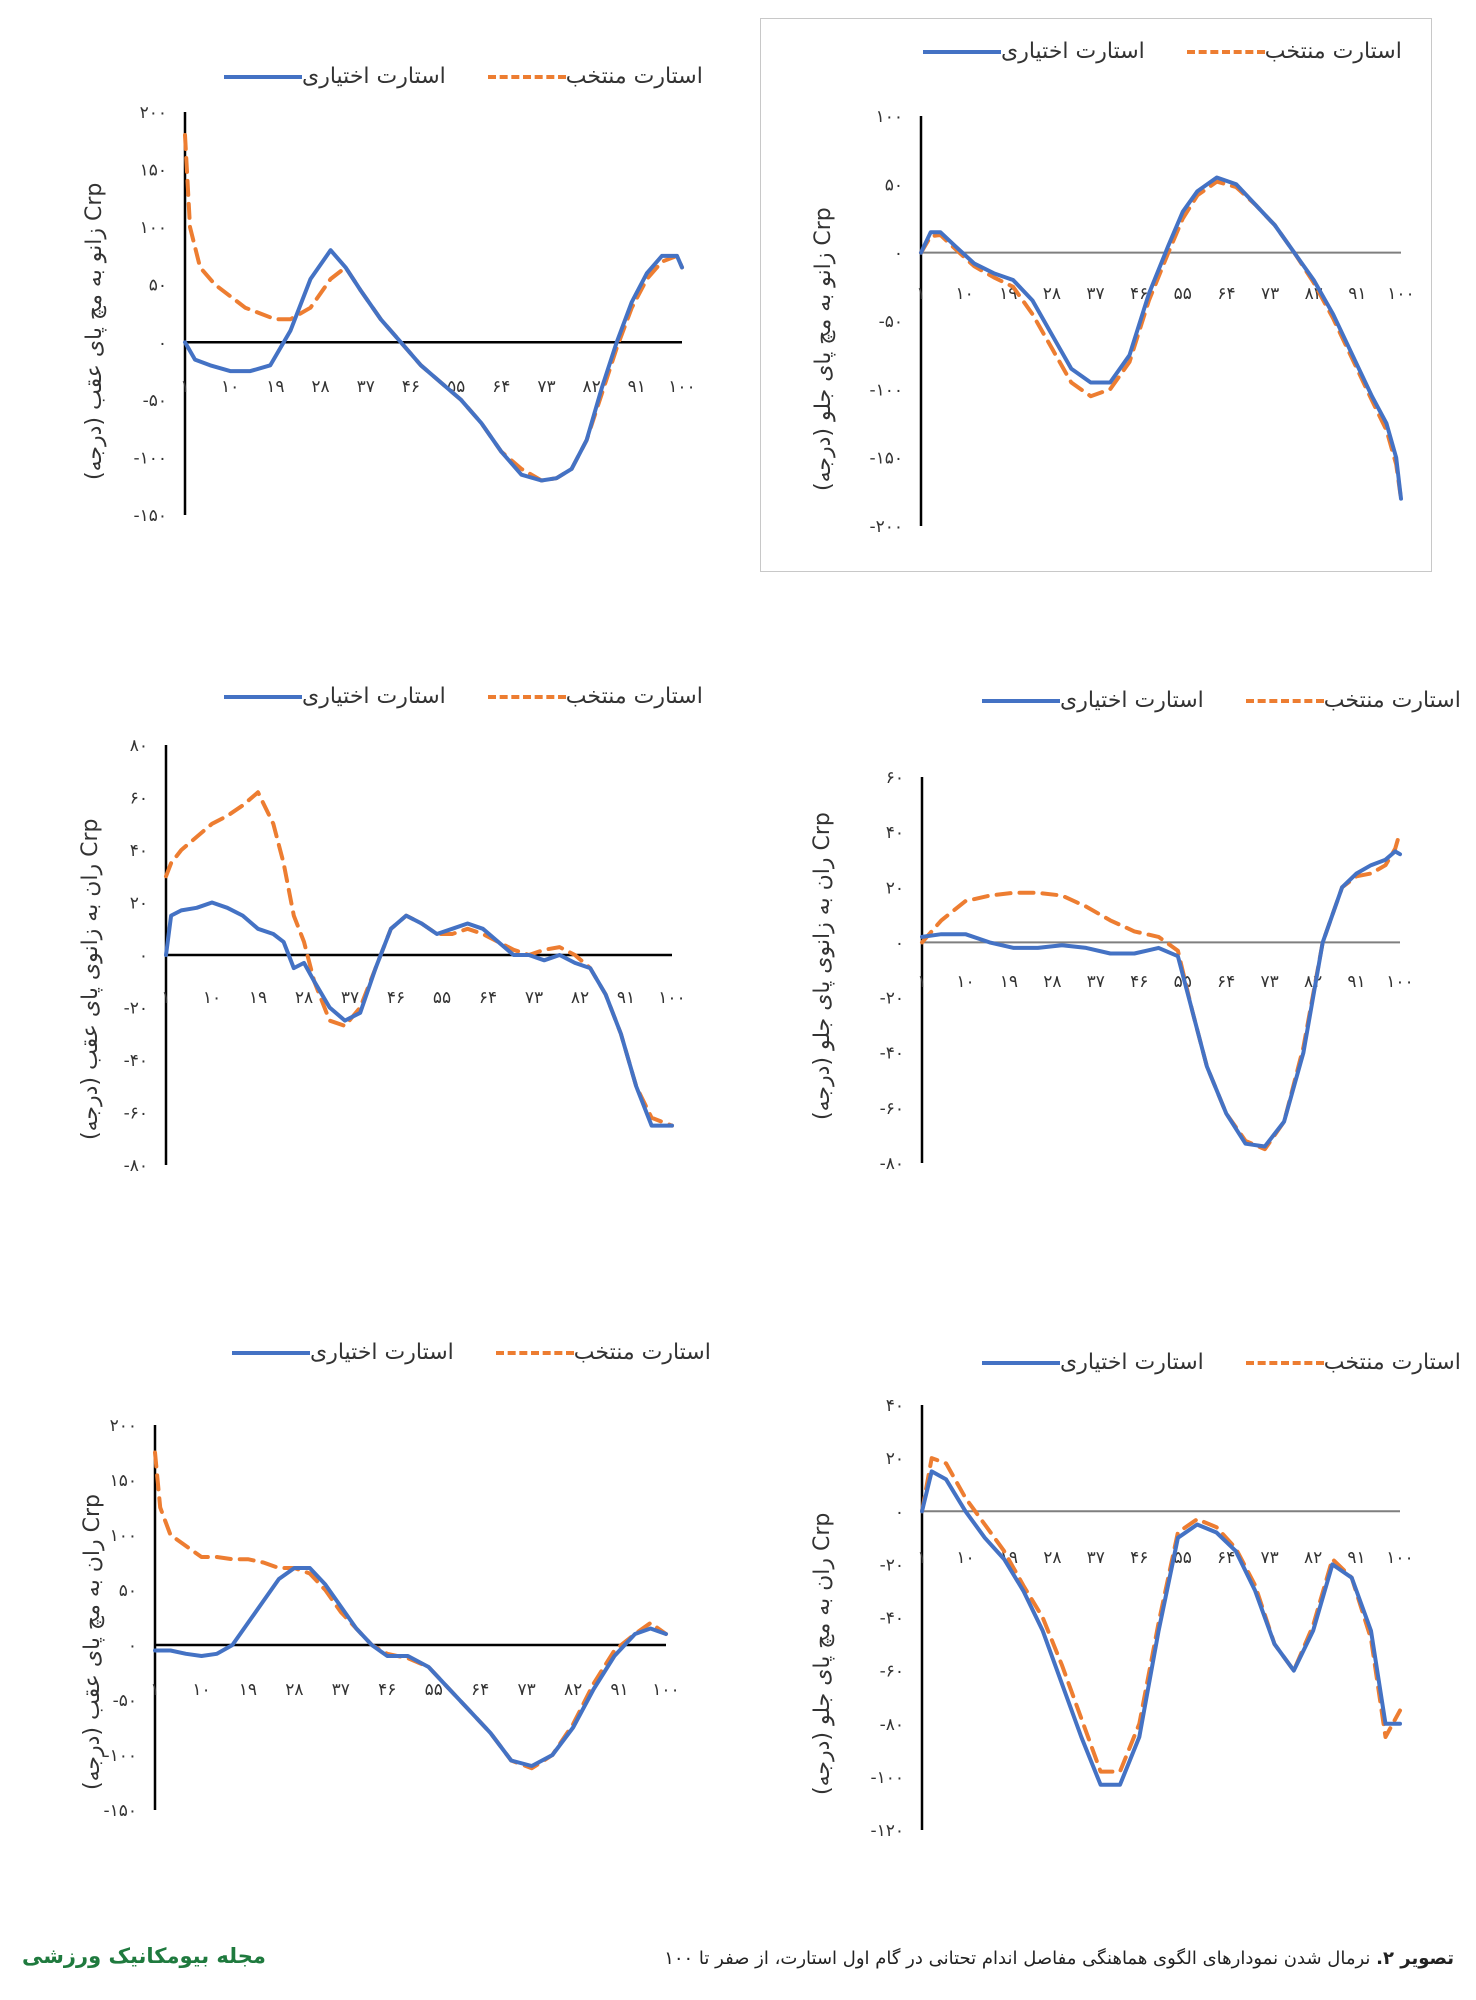 This screenshot has height=2000, width=1476. Describe the element at coordinates (155, 401) in the screenshot. I see `y-tick-label: -۵۰` at that location.